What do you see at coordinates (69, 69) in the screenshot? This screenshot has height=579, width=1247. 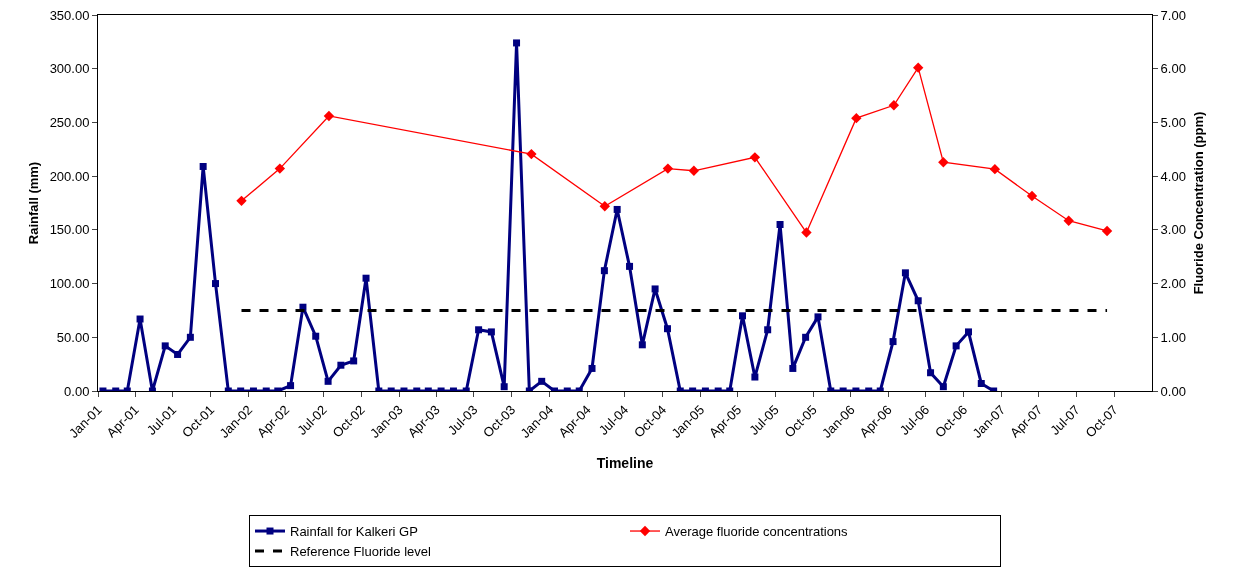 I see `y-tick-label: 300.00` at bounding box center [69, 69].